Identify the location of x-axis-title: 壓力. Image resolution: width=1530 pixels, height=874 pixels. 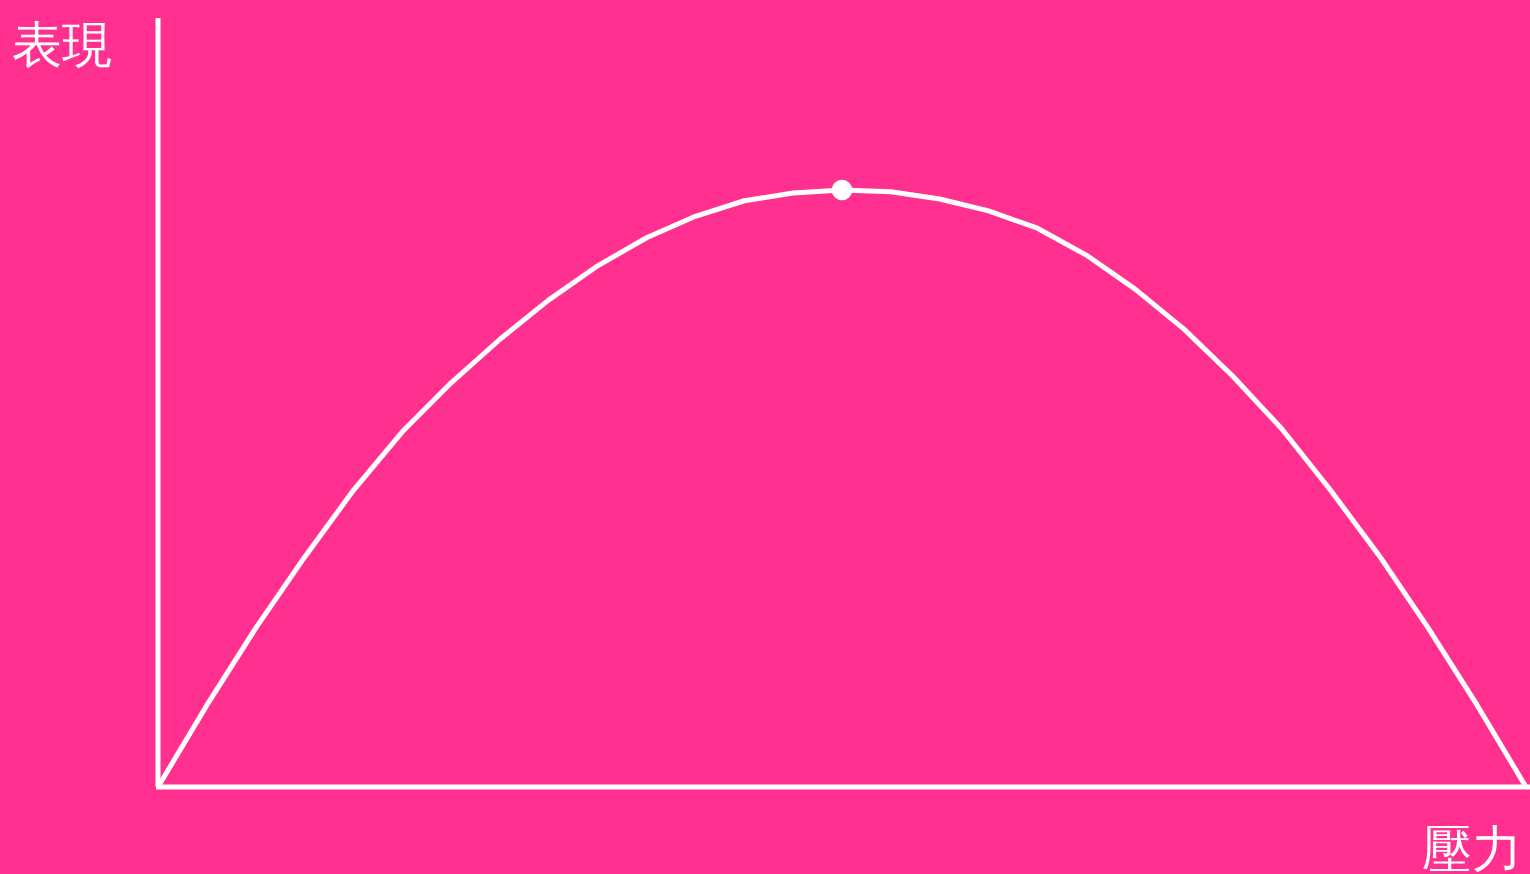
(1472, 847).